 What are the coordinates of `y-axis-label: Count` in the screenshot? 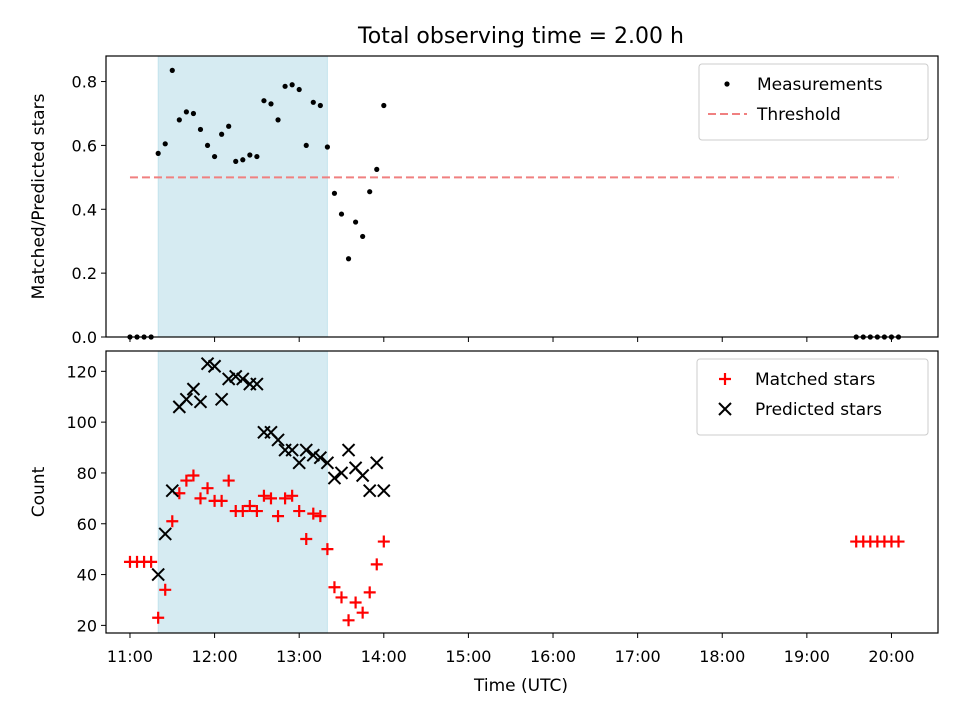 It's located at (39, 491).